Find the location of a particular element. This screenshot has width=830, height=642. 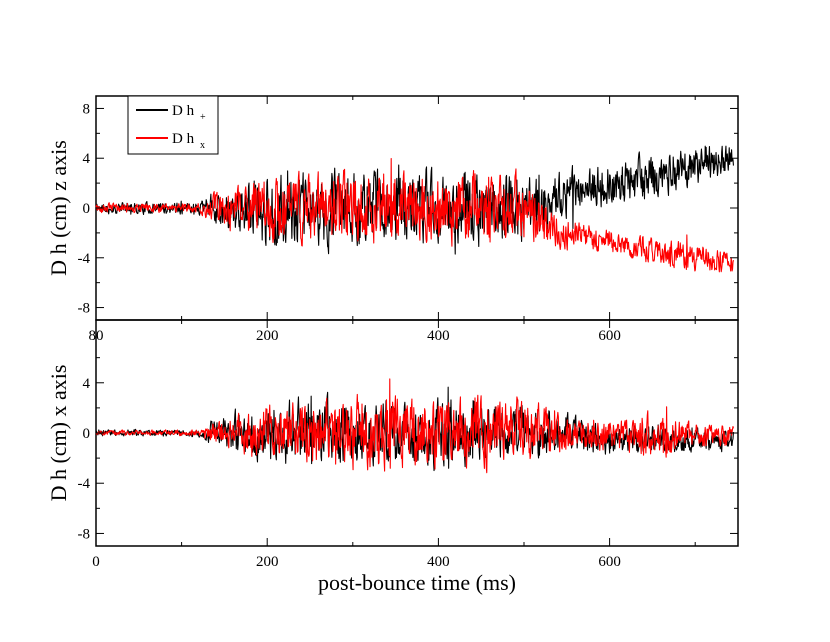

bottom-series-group is located at coordinates (415, 426).